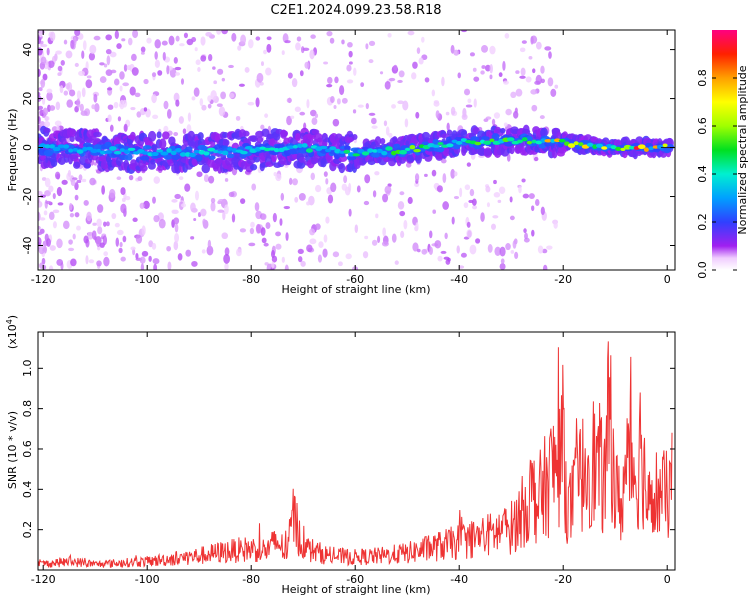 This screenshot has width=750, height=600. What do you see at coordinates (12, 332) in the screenshot?
I see `snr-multiplier: (x104)` at bounding box center [12, 332].